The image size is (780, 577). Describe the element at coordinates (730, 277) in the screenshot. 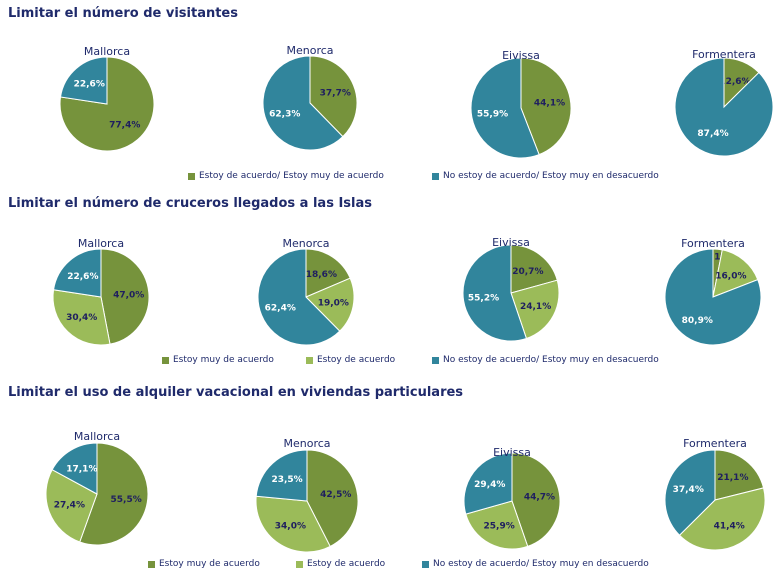

I see `data-label: 16,0%` at that location.